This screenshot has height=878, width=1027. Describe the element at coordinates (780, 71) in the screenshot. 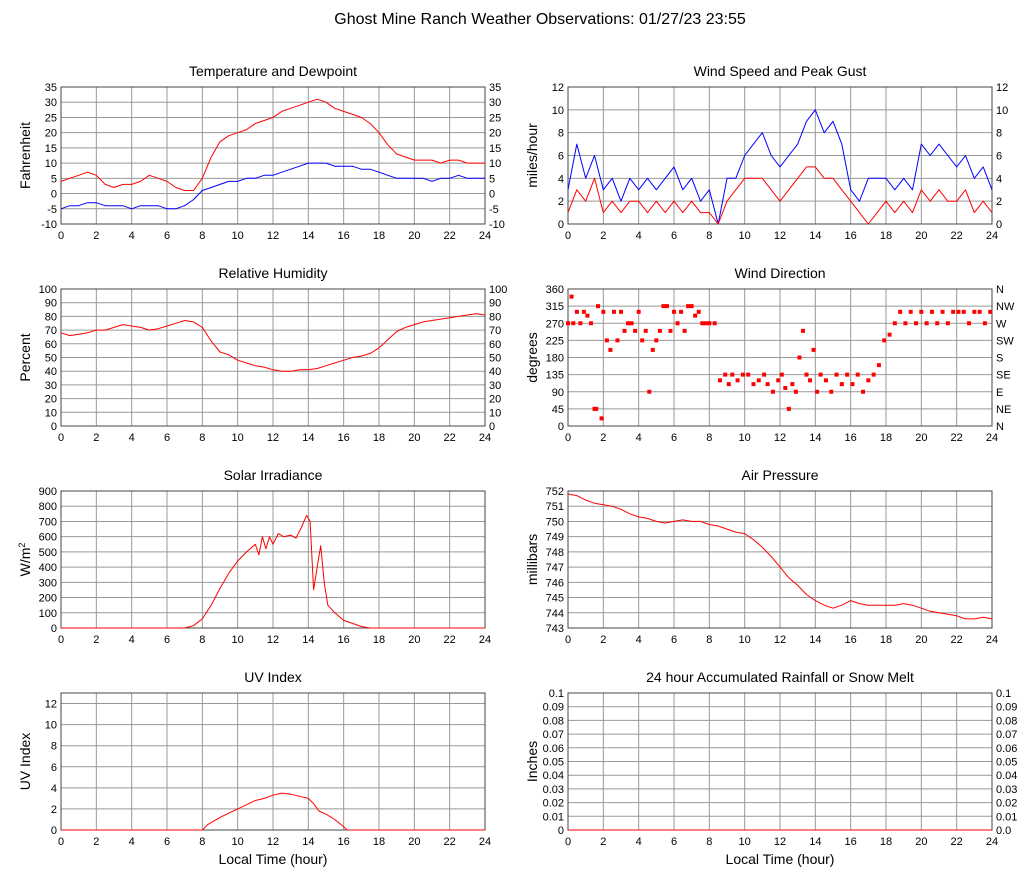

I see `chart-title: Wind Speed and Peak Gust` at that location.